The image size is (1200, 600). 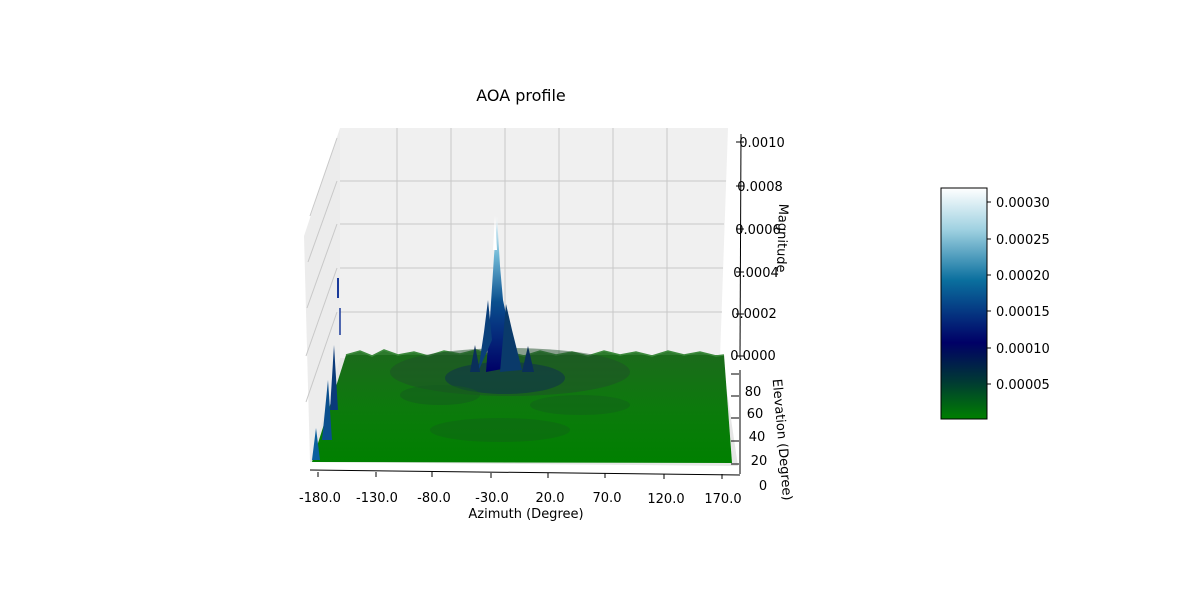 What do you see at coordinates (755, 414) in the screenshot?
I see `y-tick-label: 60` at bounding box center [755, 414].